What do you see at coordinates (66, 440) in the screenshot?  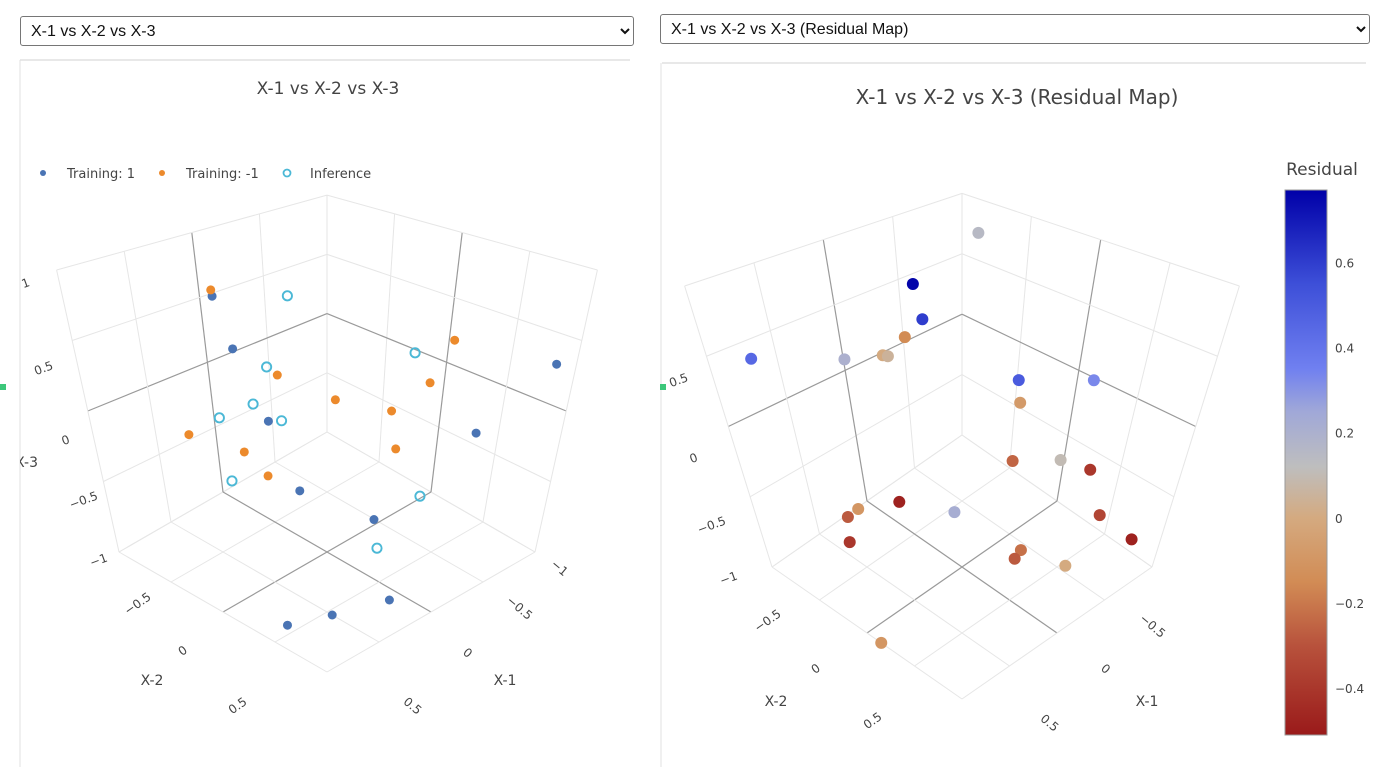 I see `z-tick-label: 0` at bounding box center [66, 440].